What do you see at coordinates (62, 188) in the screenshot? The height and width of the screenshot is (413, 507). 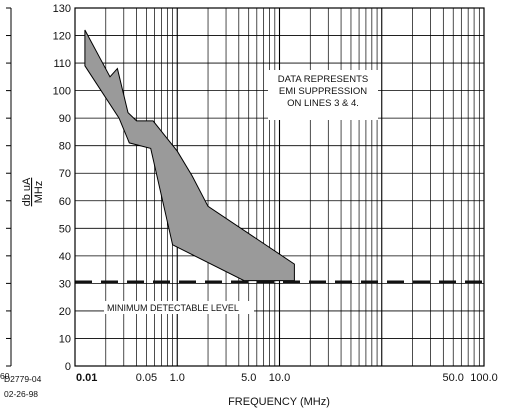 I see `y-tick-labels: 0 10 20 30 40 50 60 70 80 90 100 110 120 130` at bounding box center [62, 188].